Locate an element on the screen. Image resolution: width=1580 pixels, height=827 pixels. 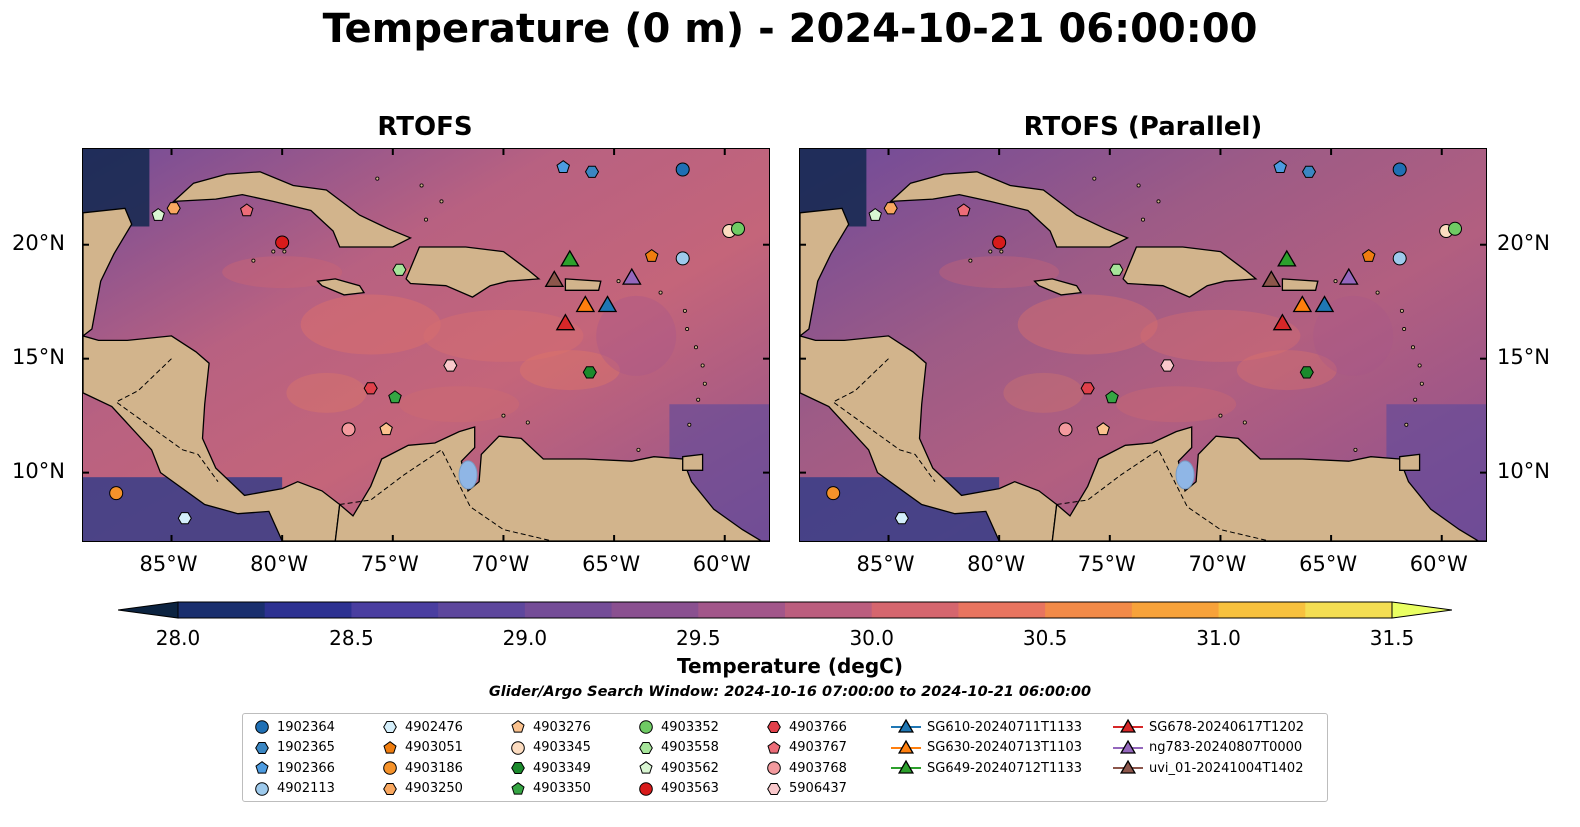
legend-item: 4903276 is located at coordinates (550, 727).